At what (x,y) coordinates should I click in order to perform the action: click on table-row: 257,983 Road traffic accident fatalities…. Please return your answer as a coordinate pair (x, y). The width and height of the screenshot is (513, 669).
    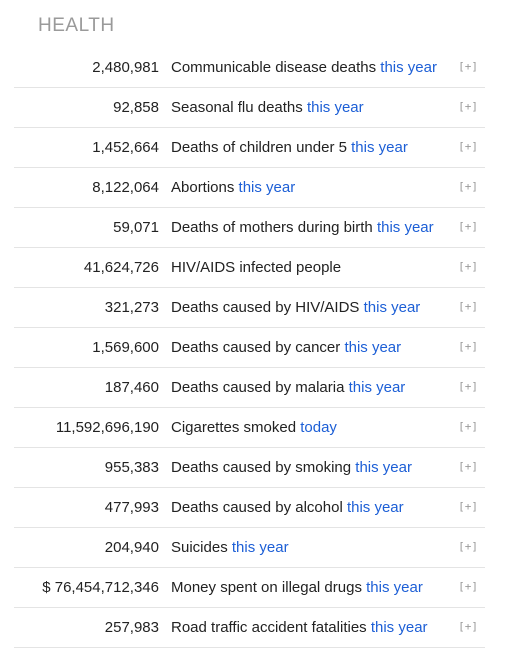
    Looking at the image, I should click on (249, 628).